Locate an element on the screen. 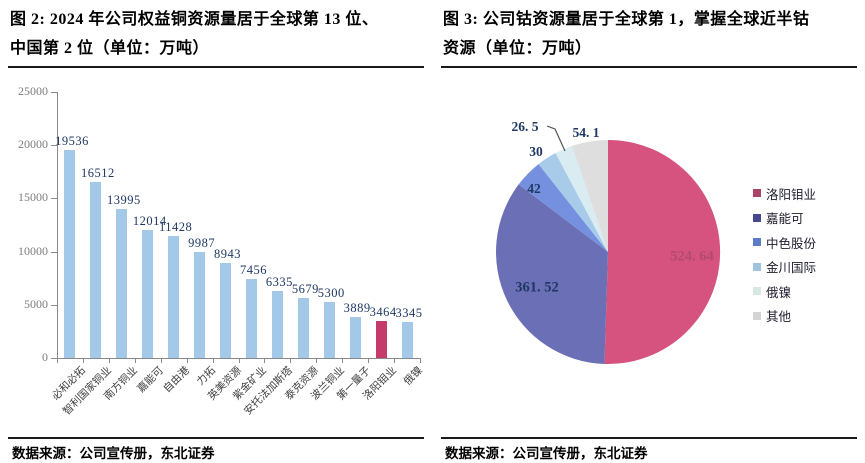  figure3-caption: 图 3: 公司钴资源量居于全球第 1，掌握全球近半钴 资源（单位：万吨） is located at coordinates (649, 34).